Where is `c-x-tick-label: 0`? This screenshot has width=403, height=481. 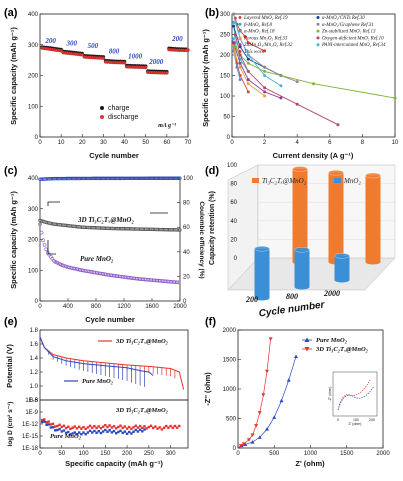 c-x-tick-label: 0 is located at coordinates (40, 307).